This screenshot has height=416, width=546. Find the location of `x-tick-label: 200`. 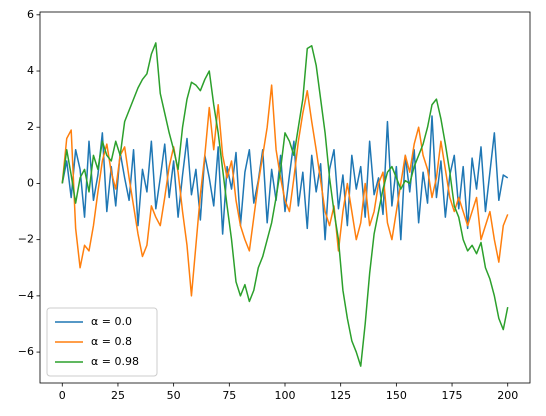

x-tick-label: 200 is located at coordinates (507, 395).